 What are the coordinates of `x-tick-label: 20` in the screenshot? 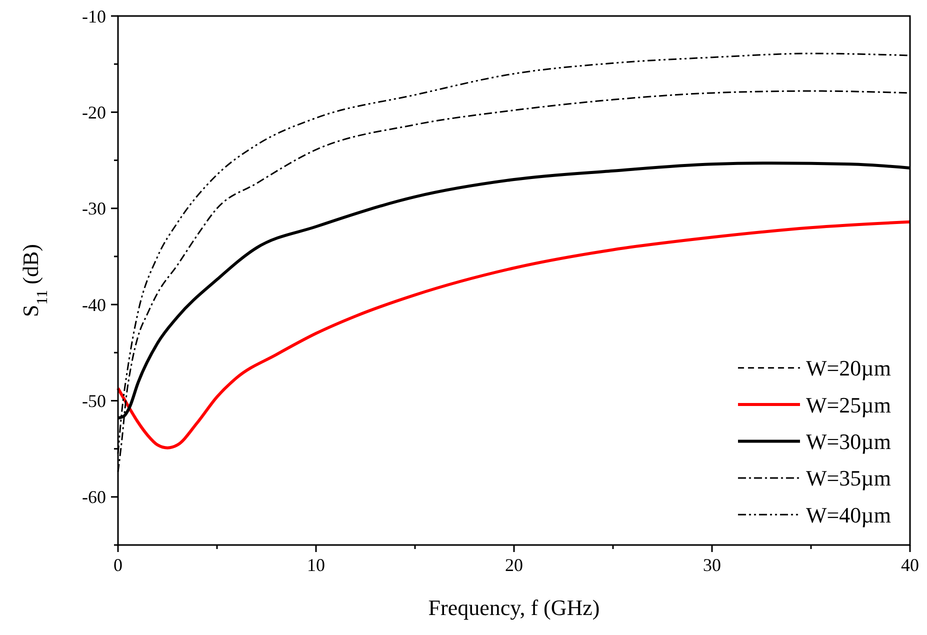 It's located at (514, 565).